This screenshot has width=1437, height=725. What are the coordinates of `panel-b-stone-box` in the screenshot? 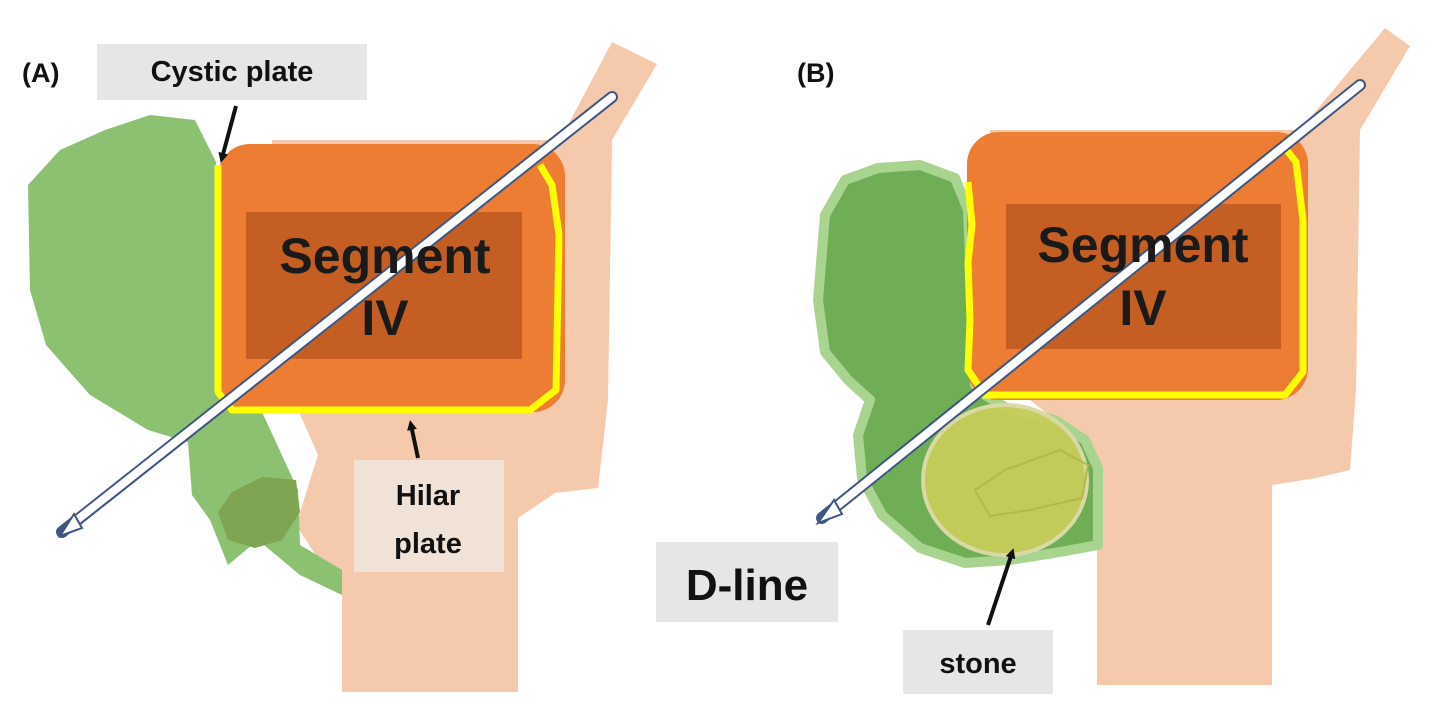 It's located at (978, 662).